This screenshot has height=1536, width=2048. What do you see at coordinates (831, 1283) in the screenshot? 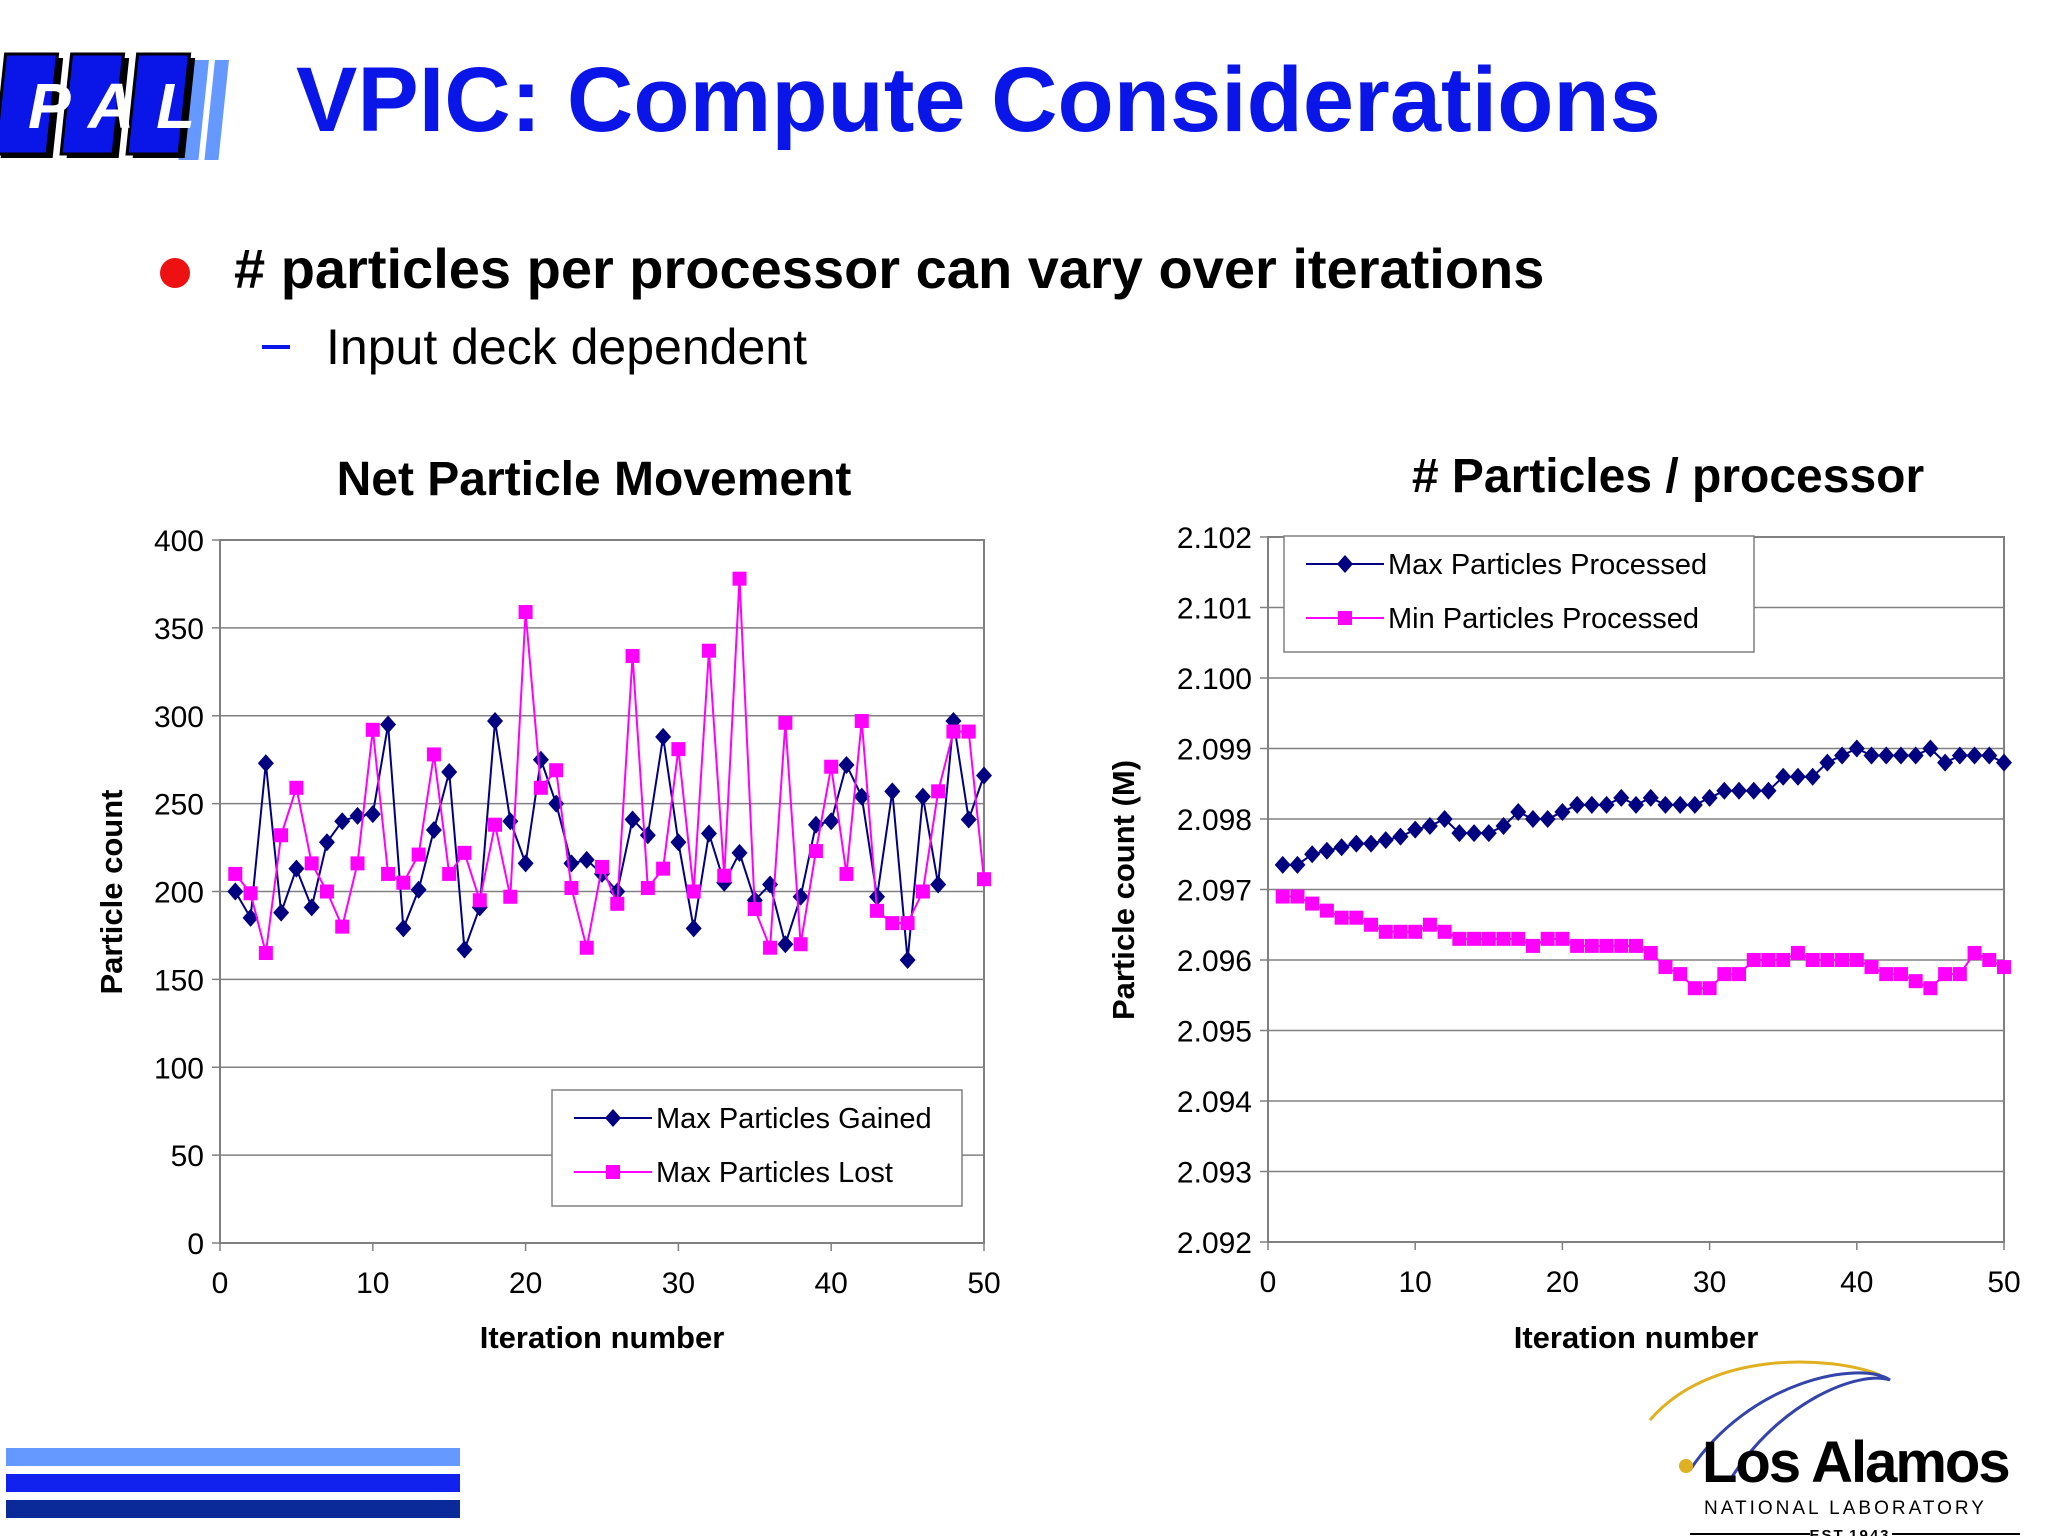
I see `x-tick-label: 40` at bounding box center [831, 1283].